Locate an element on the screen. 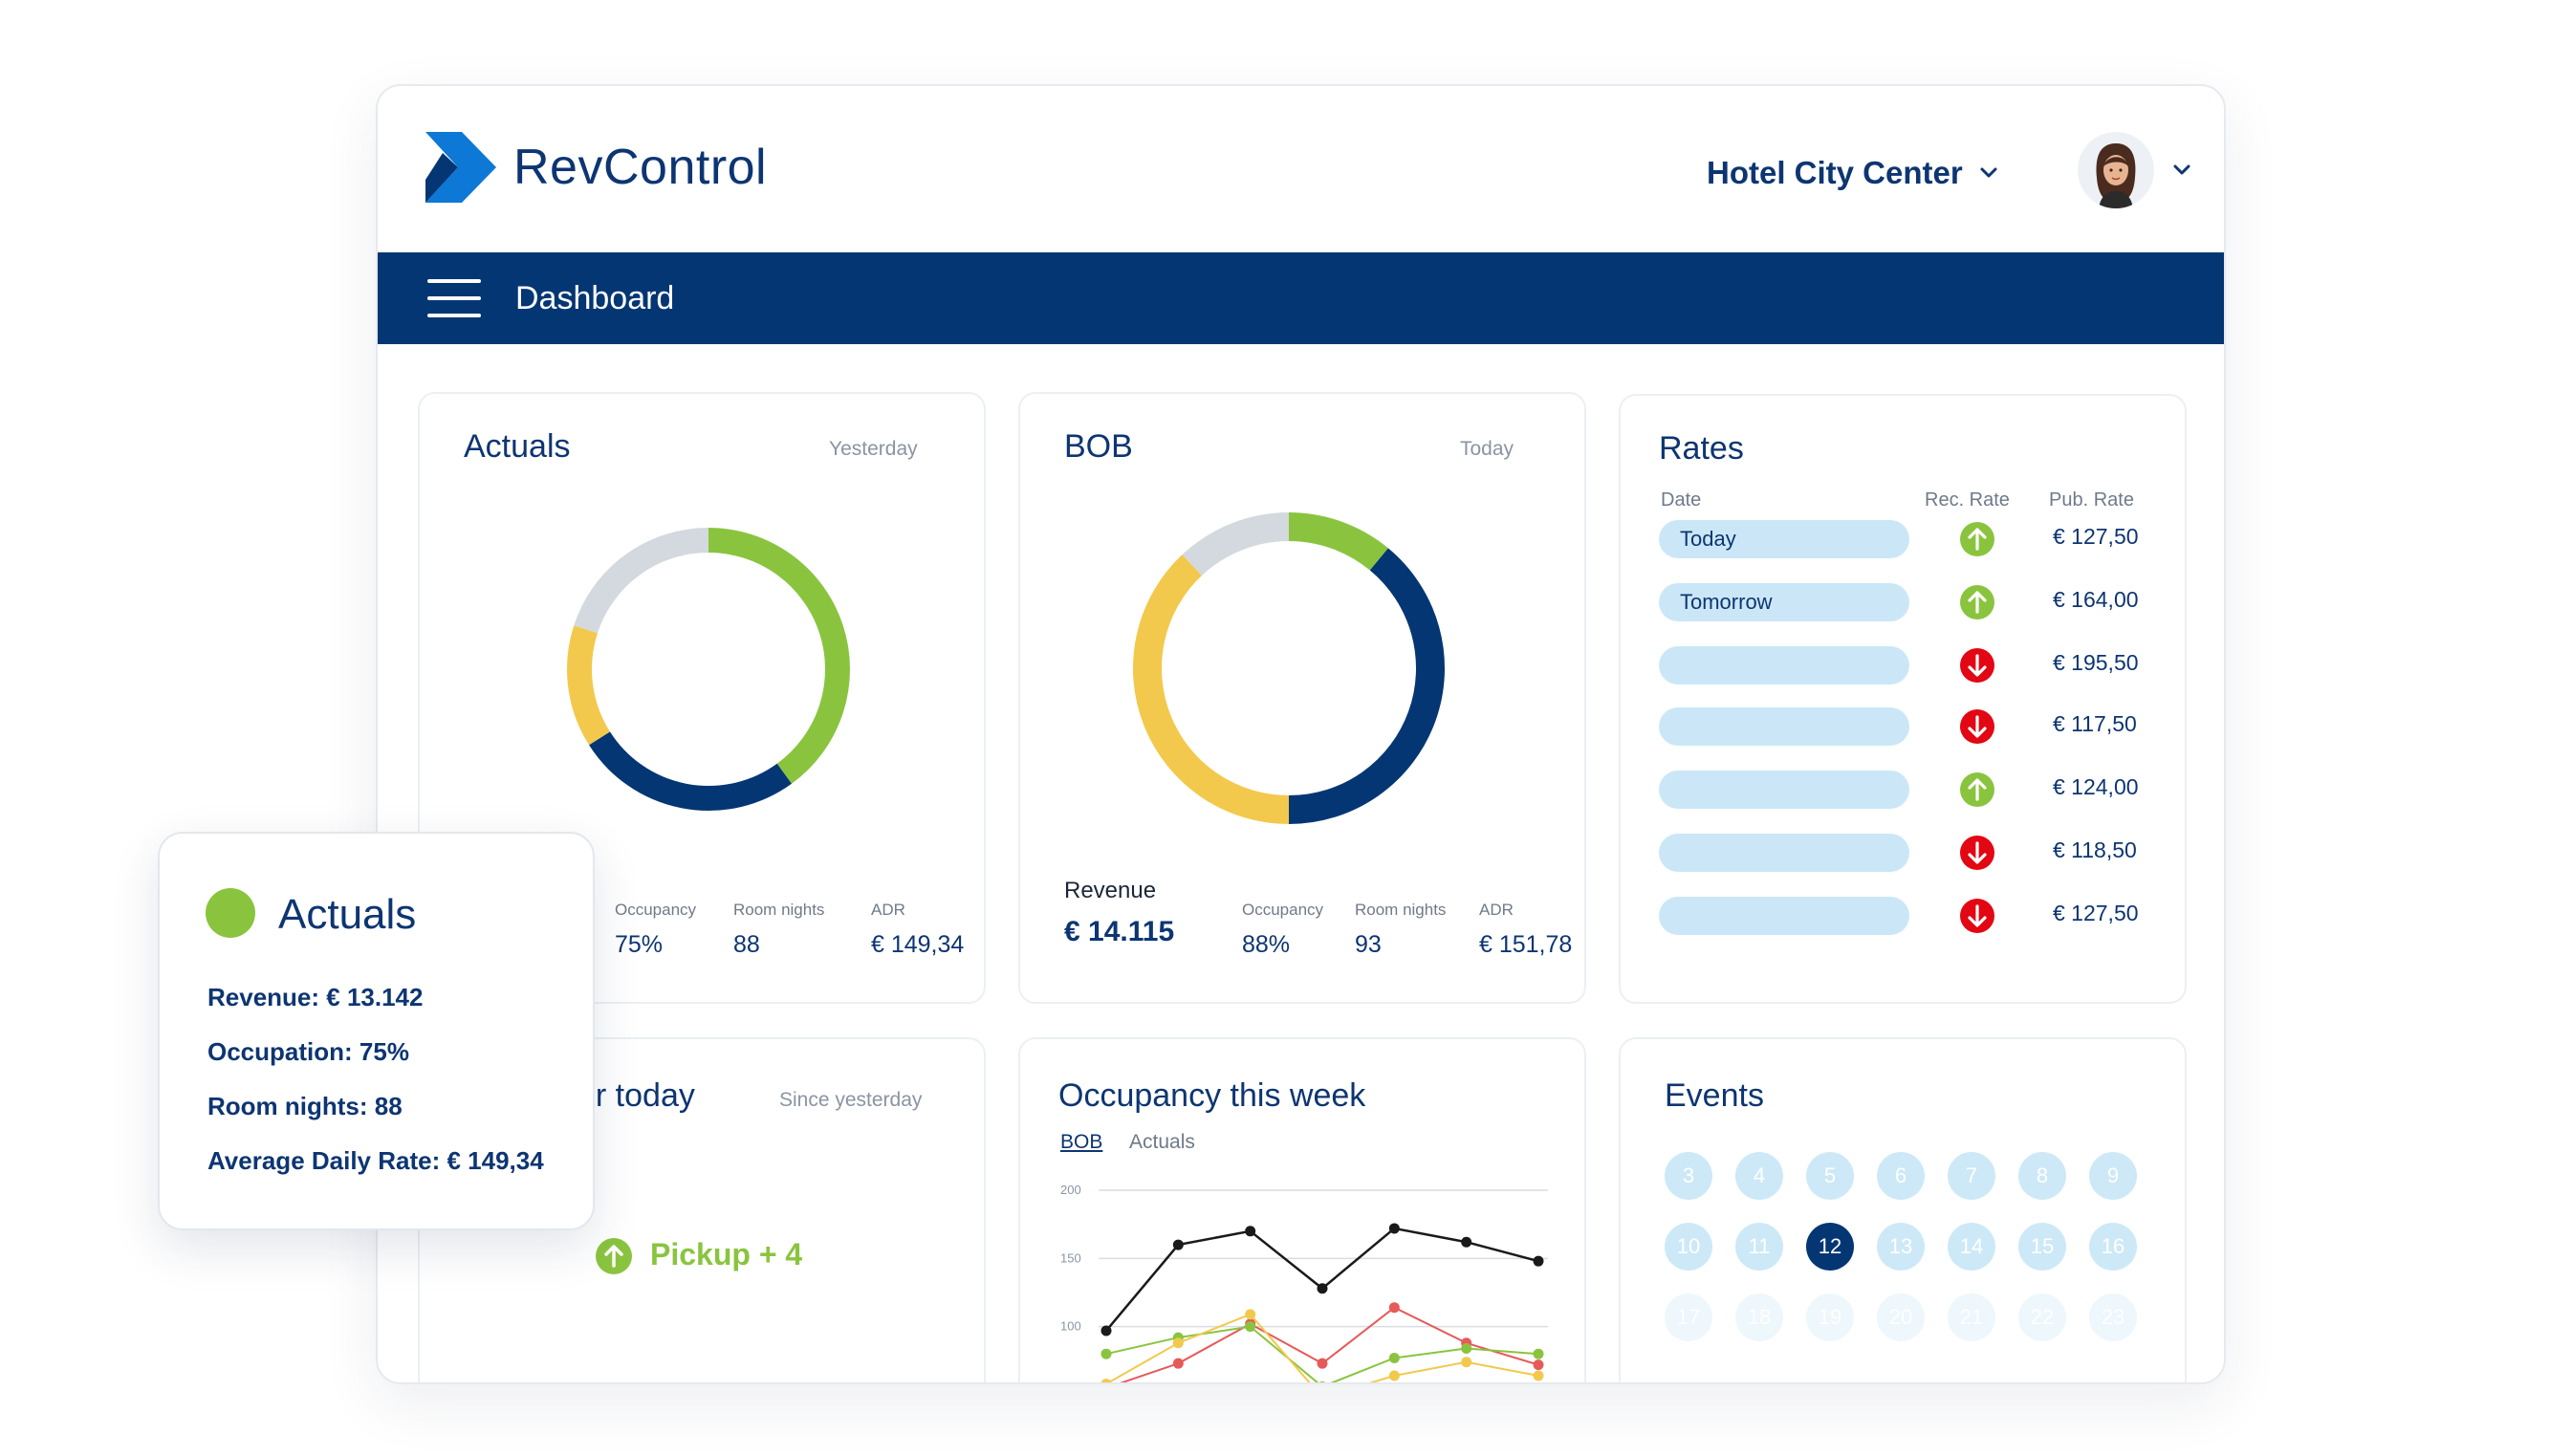  rate-value: € 124,00 is located at coordinates (2096, 786).